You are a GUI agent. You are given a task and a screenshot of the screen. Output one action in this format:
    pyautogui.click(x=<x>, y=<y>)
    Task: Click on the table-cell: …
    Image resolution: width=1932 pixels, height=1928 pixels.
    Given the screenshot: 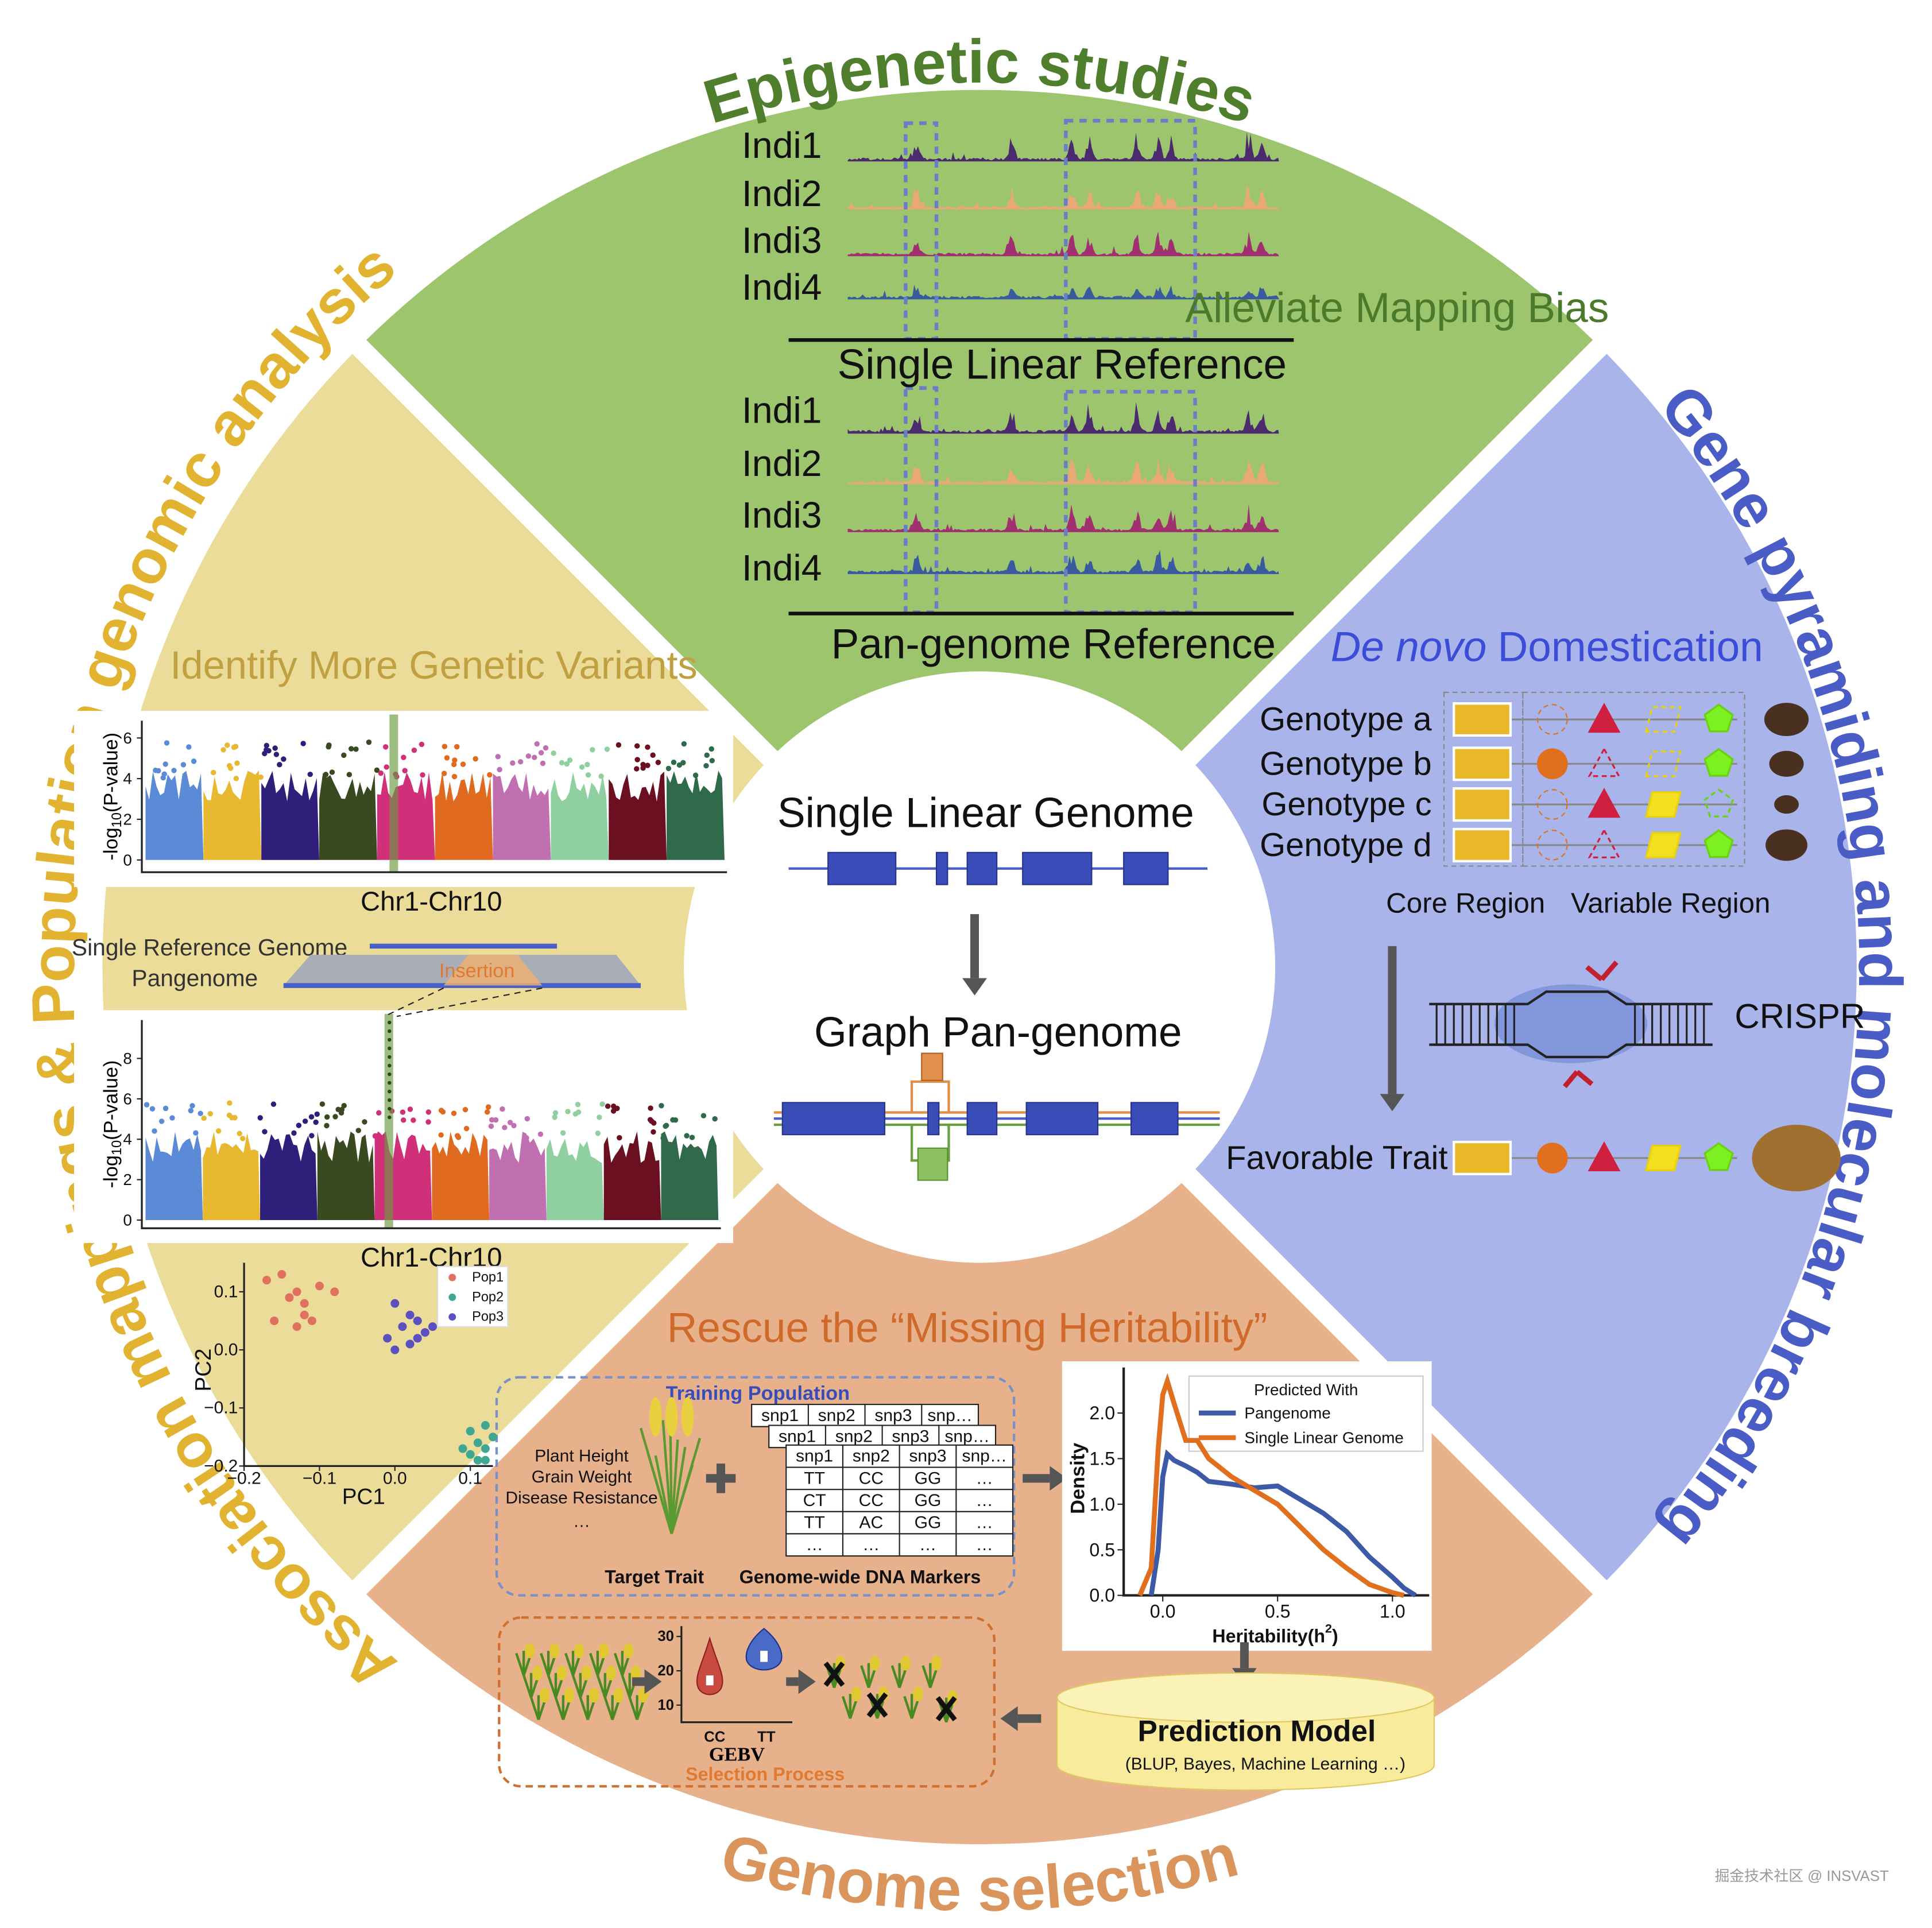 What is the action you would take?
    pyautogui.click(x=927, y=1544)
    